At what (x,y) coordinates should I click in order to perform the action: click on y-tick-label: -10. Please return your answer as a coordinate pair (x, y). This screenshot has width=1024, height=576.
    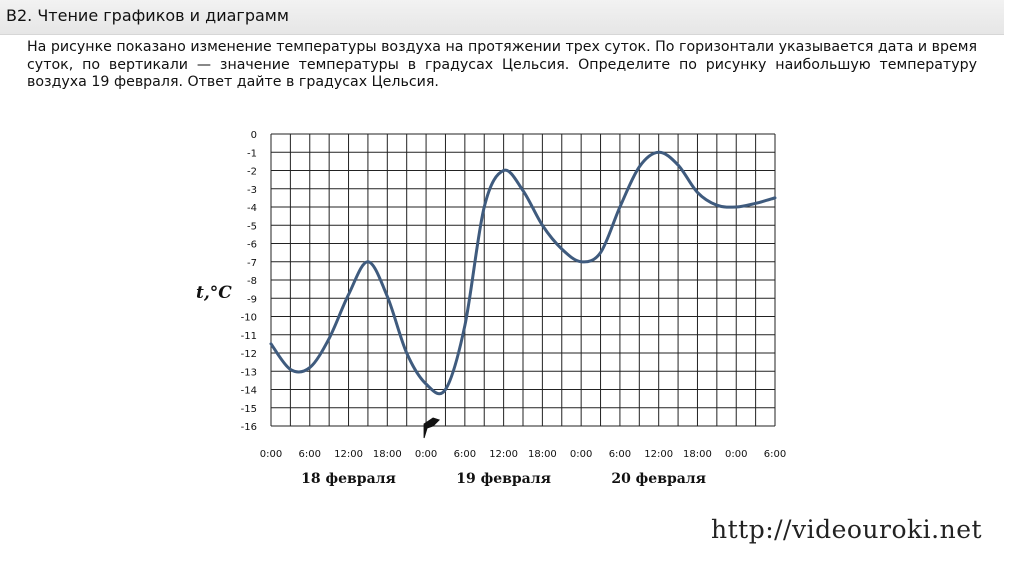
    Looking at the image, I should click on (249, 318).